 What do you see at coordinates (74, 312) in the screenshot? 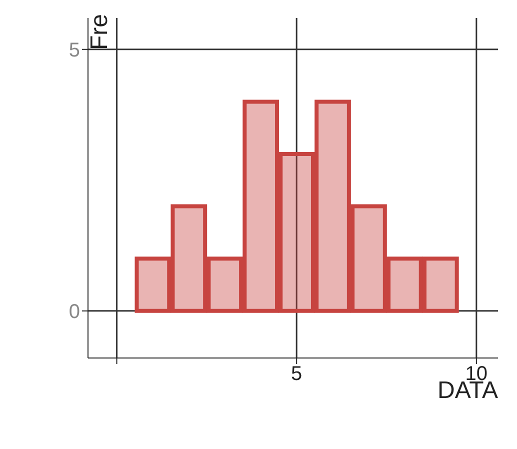
I see `y-tick-label: 0` at bounding box center [74, 312].